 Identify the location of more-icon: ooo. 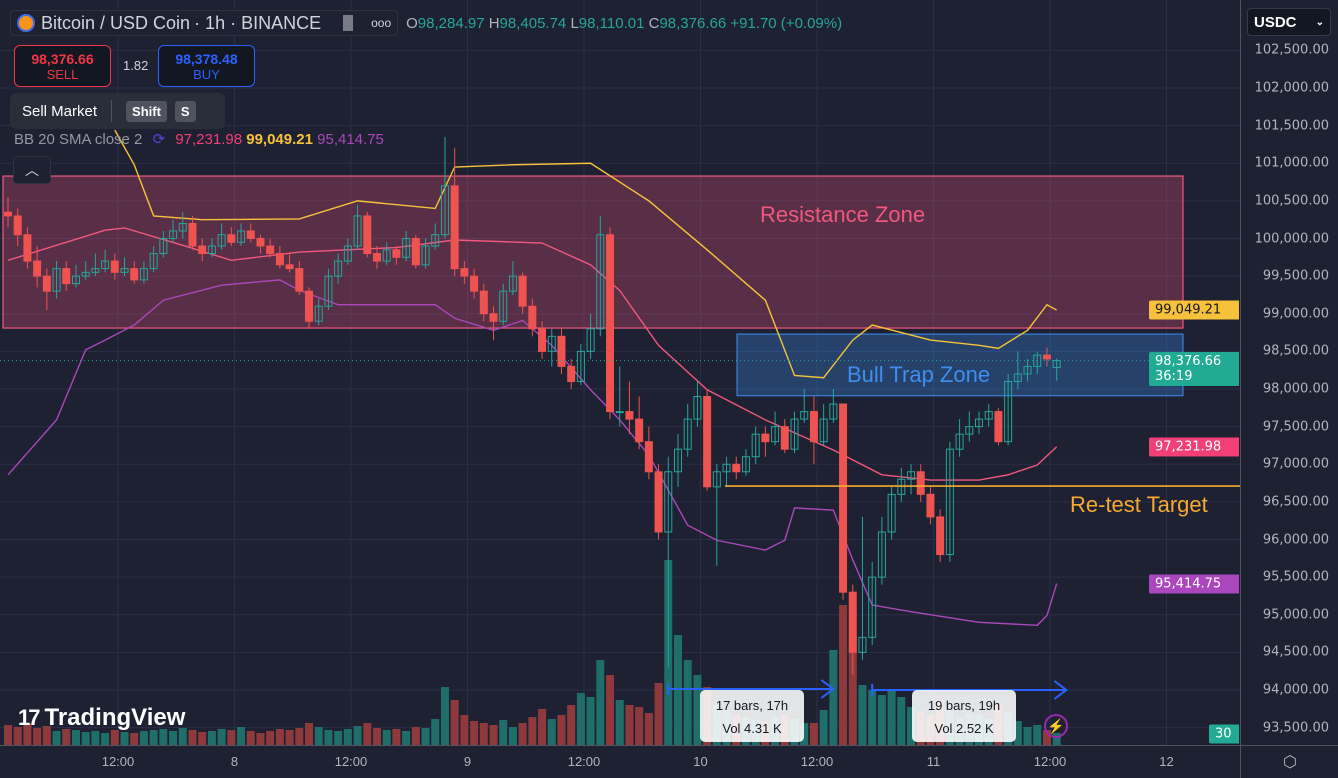
(381, 23).